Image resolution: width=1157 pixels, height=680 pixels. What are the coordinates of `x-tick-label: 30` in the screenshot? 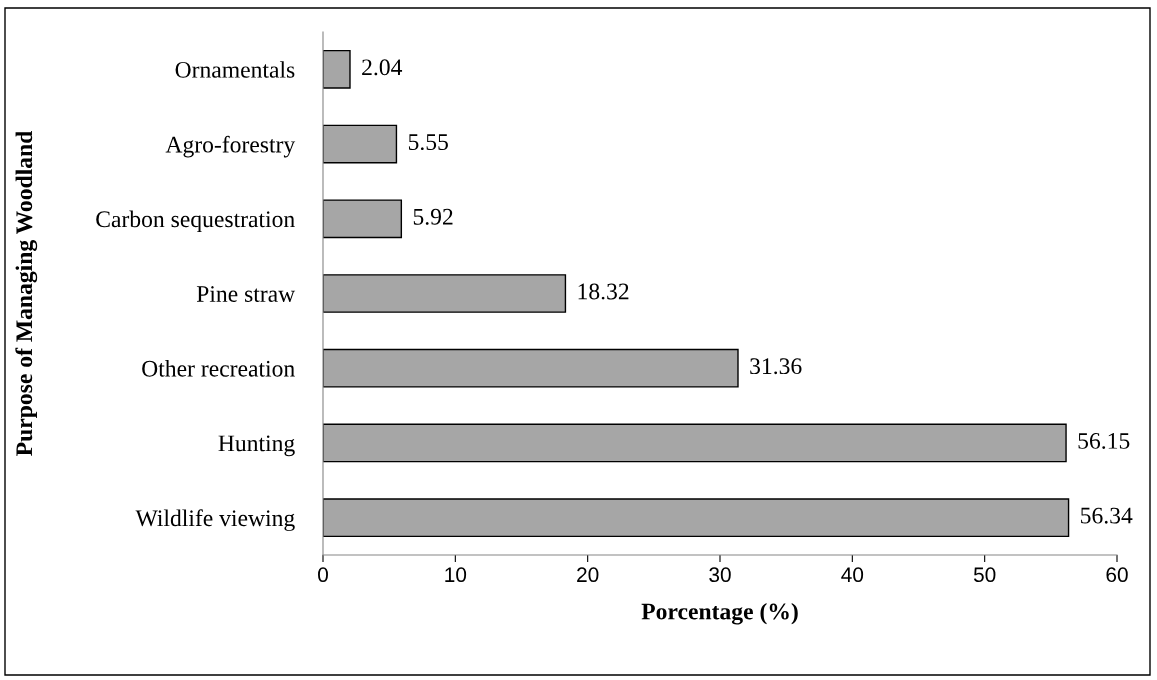 It's located at (720, 575).